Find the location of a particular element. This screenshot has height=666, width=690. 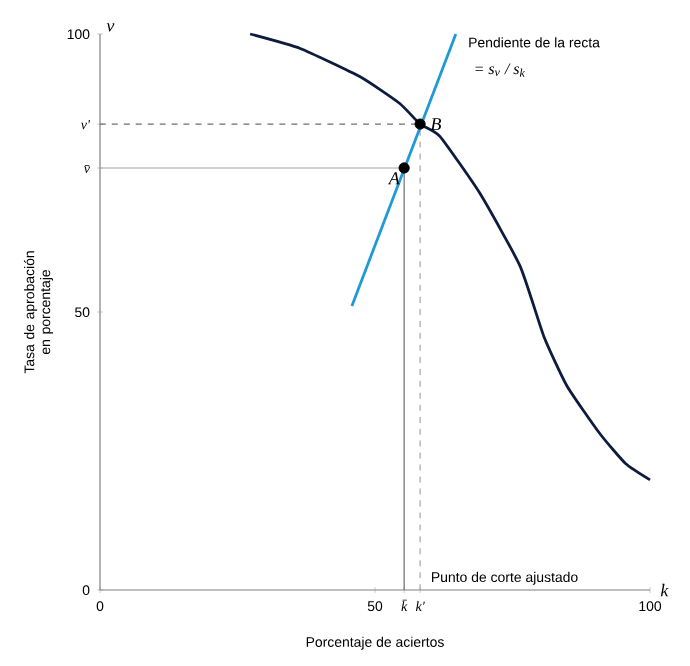

text: v is located at coordinates (110, 27).